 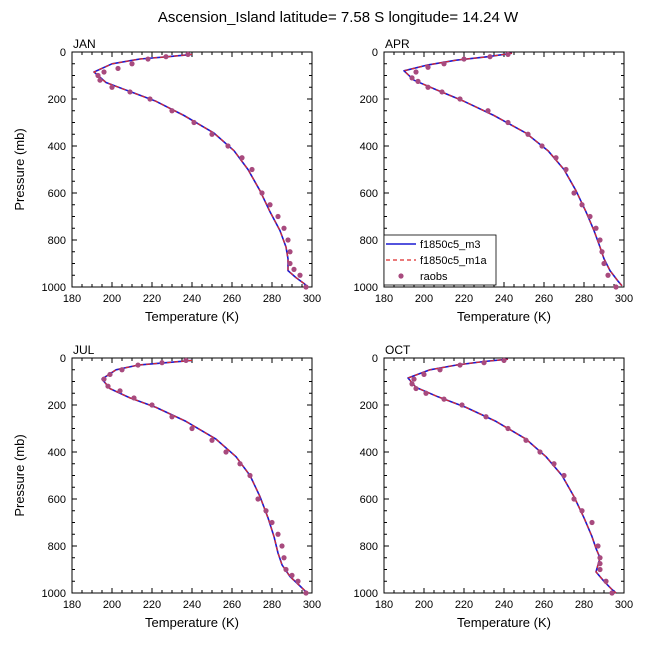 What do you see at coordinates (450, 245) in the screenshot?
I see `legend-label: f1850c5_m3` at bounding box center [450, 245].